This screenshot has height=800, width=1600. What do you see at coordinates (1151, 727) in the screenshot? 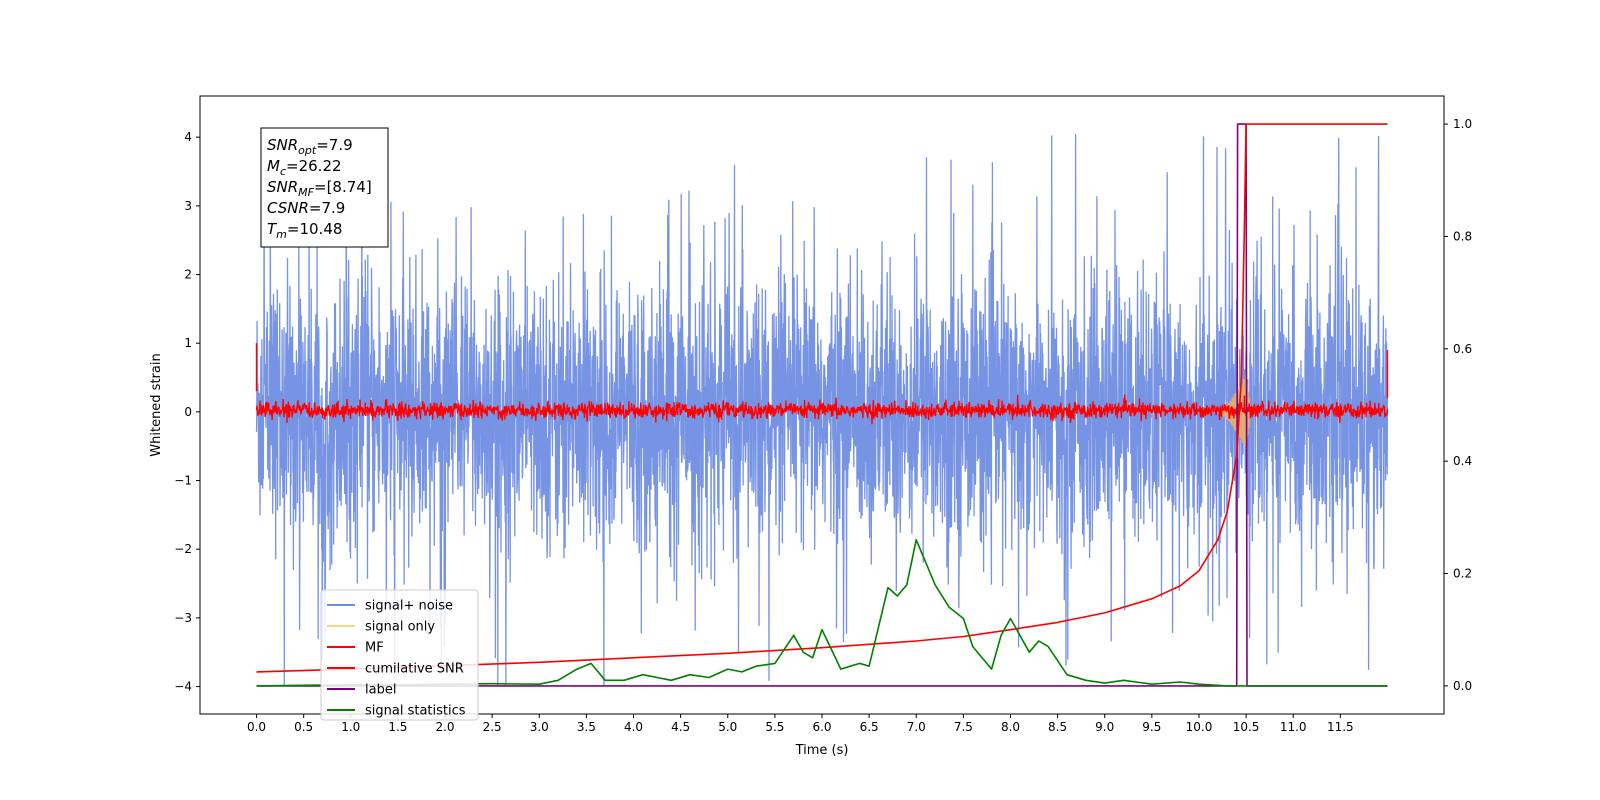
I see `x-tick-label: 9.5` at bounding box center [1151, 727].